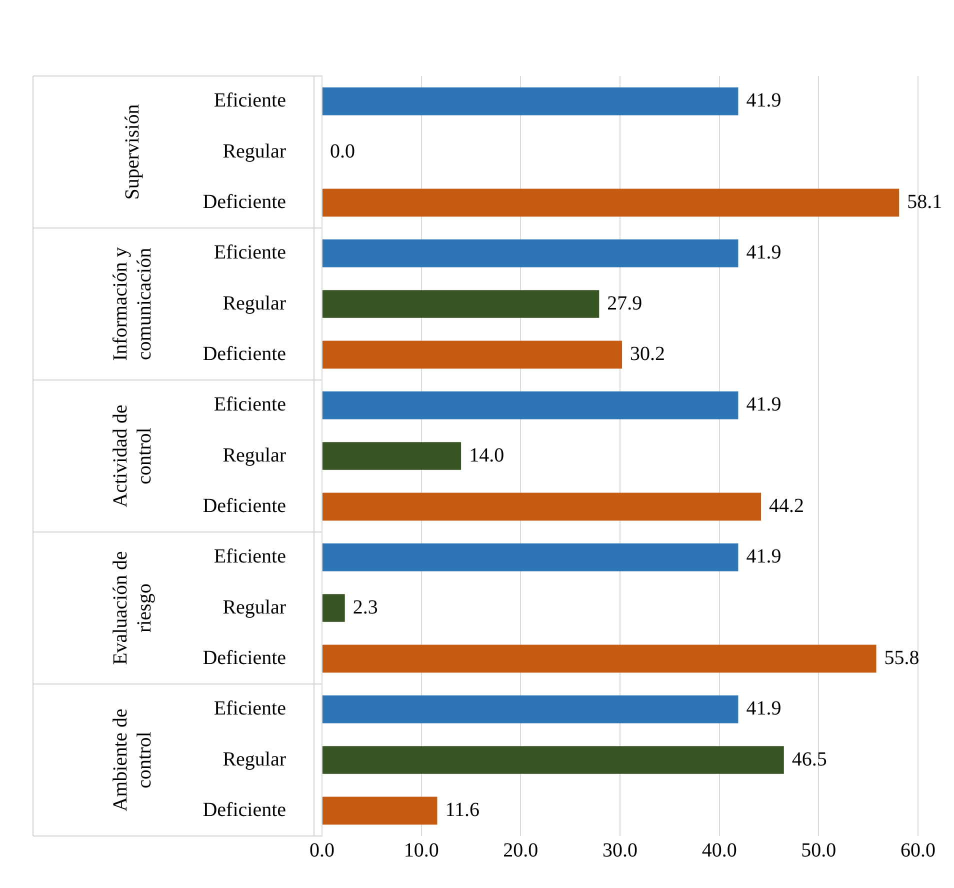 This screenshot has height=888, width=954. Describe the element at coordinates (620, 850) in the screenshot. I see `x-tick-label: 30.0` at that location.